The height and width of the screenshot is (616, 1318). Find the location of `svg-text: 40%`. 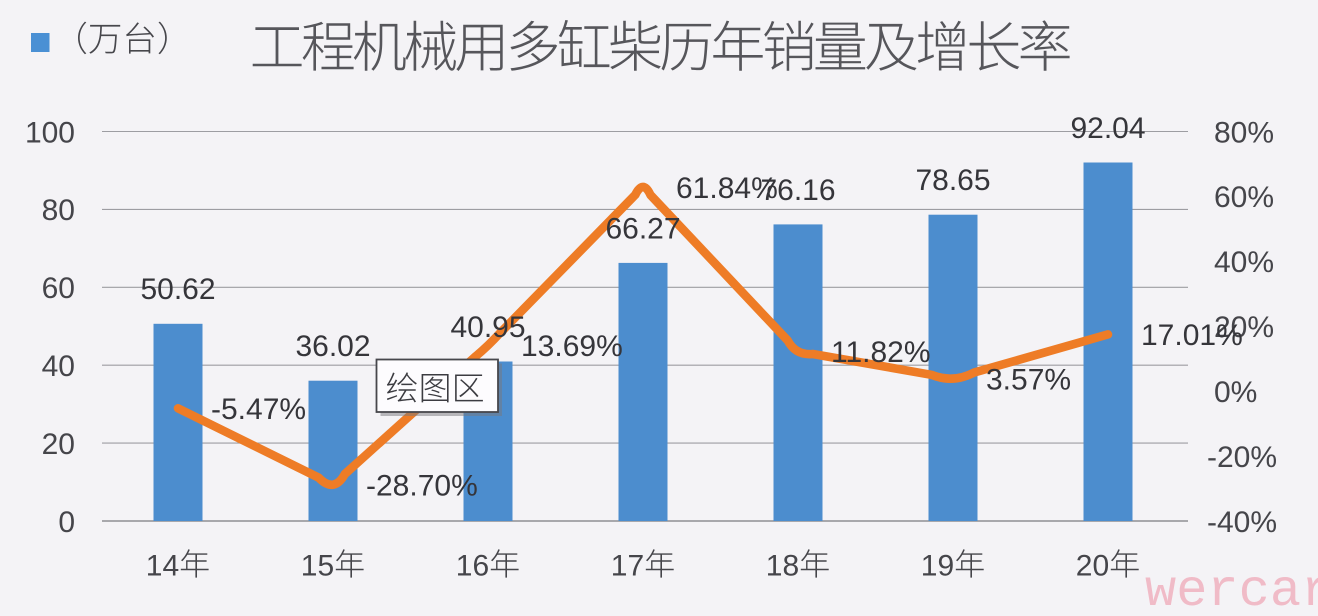

svg-text: 40% is located at coordinates (1244, 262).